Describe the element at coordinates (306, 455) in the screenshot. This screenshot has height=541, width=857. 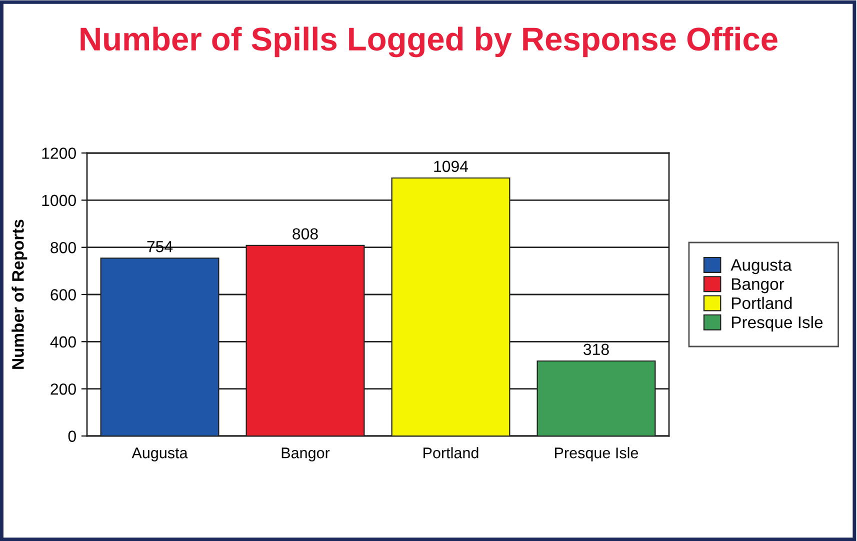
I see `x-tick-label: Bangor` at that location.